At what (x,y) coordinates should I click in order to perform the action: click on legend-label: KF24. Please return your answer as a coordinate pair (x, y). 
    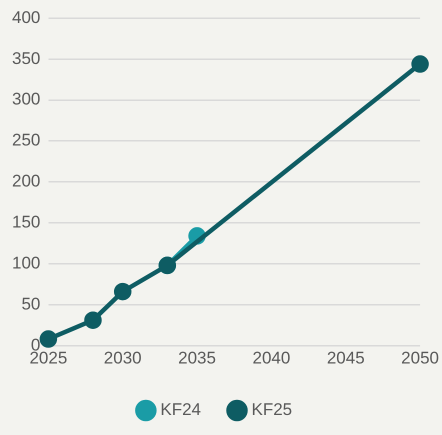
    Looking at the image, I should click on (181, 410).